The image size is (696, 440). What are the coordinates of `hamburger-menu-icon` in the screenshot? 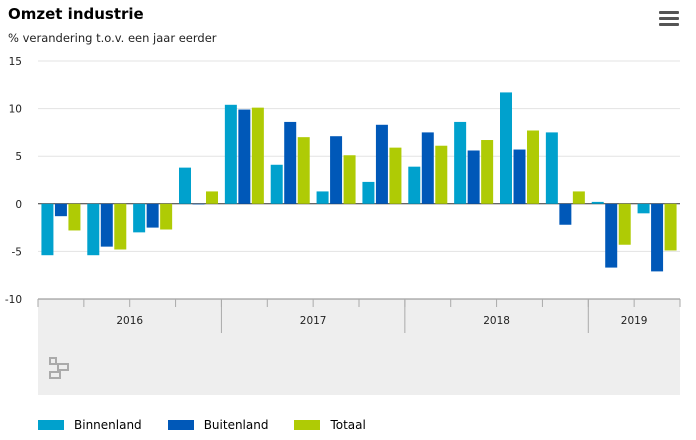 It's located at (669, 19).